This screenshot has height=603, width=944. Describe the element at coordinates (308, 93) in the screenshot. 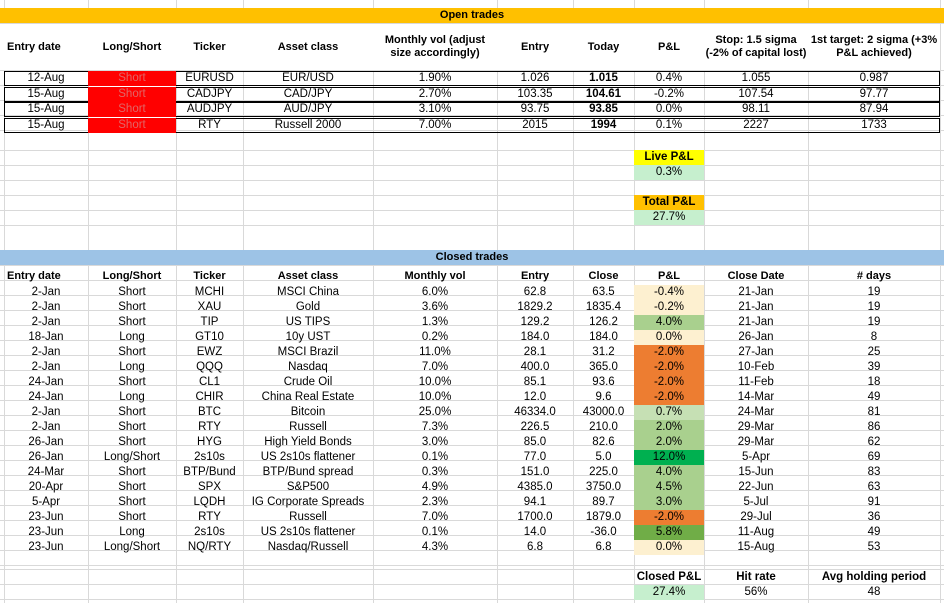

I see `open-trade-cell: CAD/JPY` at that location.